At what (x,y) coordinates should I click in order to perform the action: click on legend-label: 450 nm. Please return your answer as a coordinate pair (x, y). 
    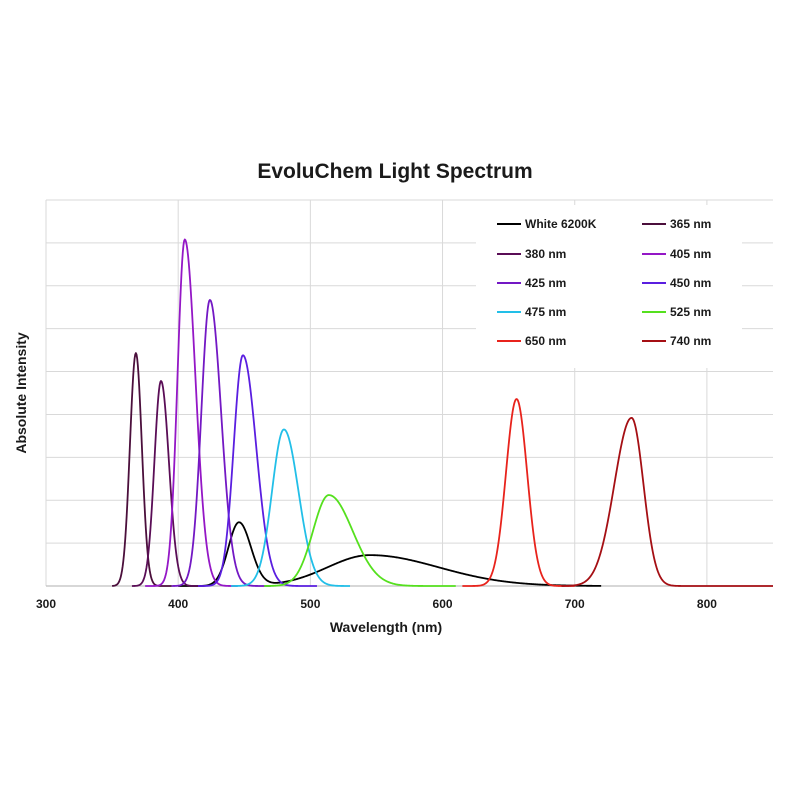
    Looking at the image, I should click on (690, 283).